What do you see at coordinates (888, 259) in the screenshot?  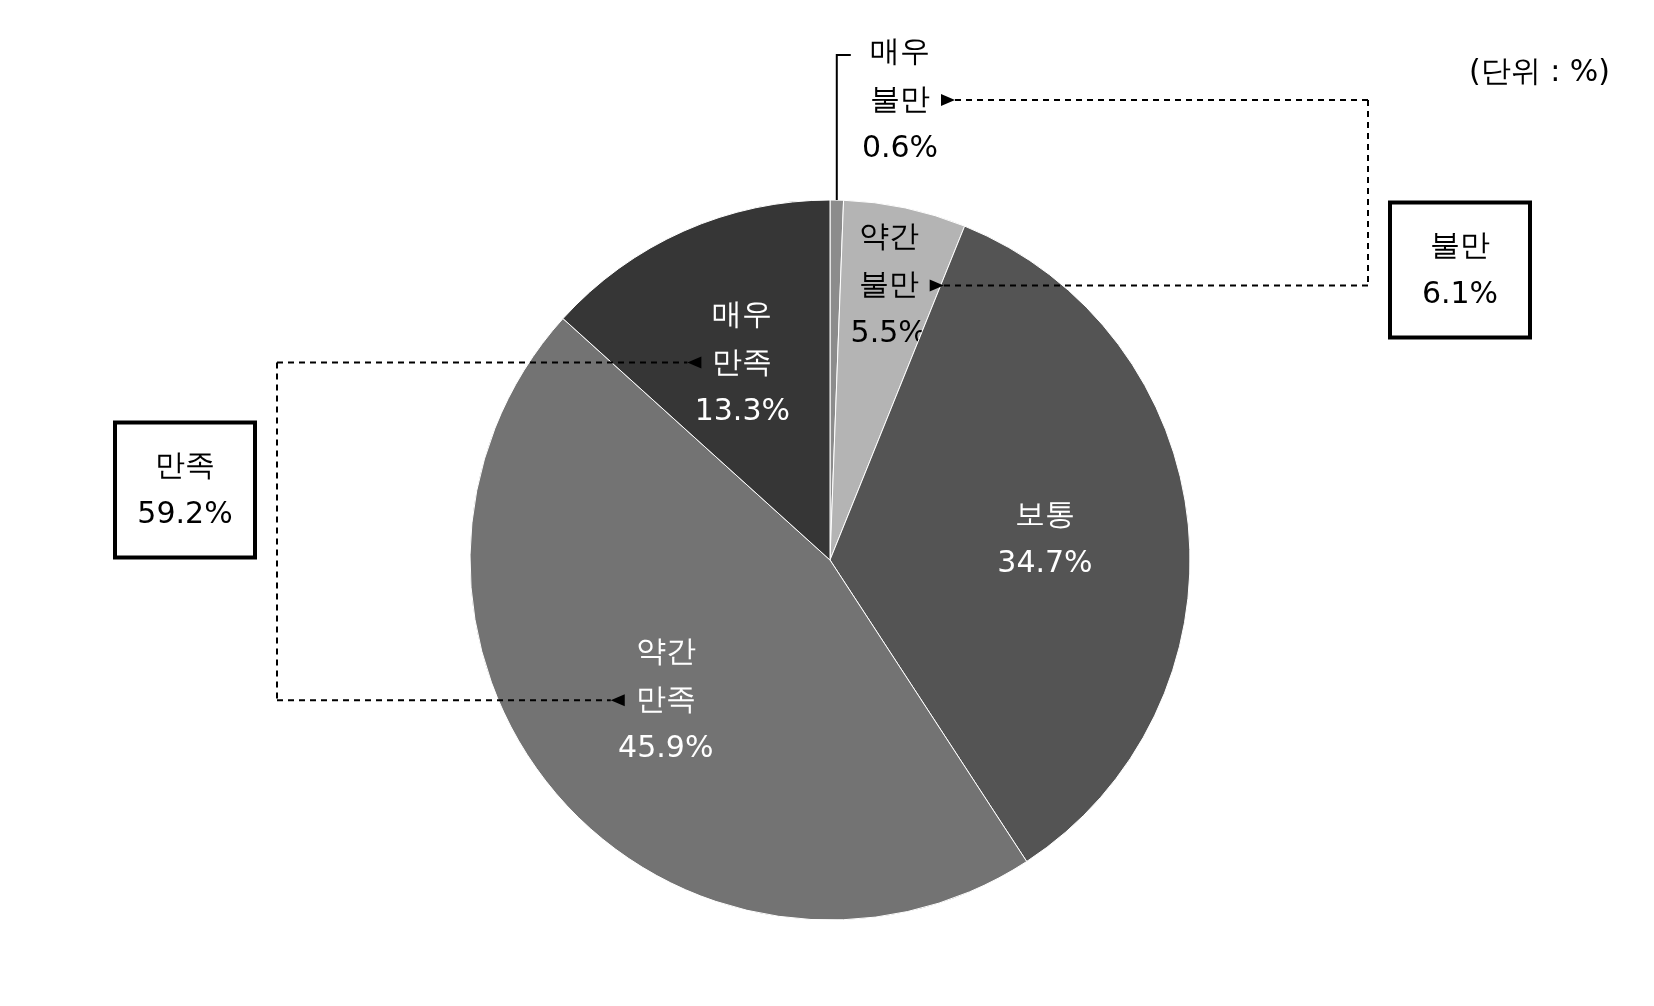 I see `slice-label: 약간 불만` at bounding box center [888, 259].